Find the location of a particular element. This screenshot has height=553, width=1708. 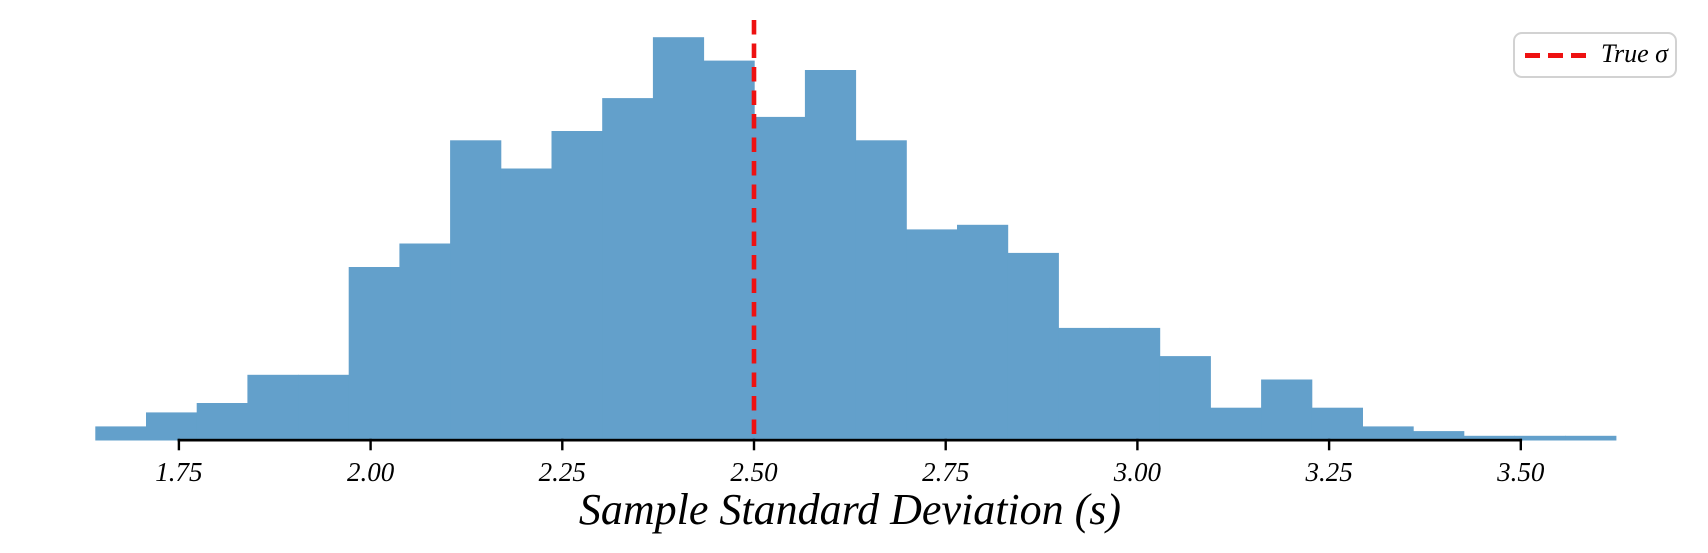

legend-box: True σ is located at coordinates (1595, 55).